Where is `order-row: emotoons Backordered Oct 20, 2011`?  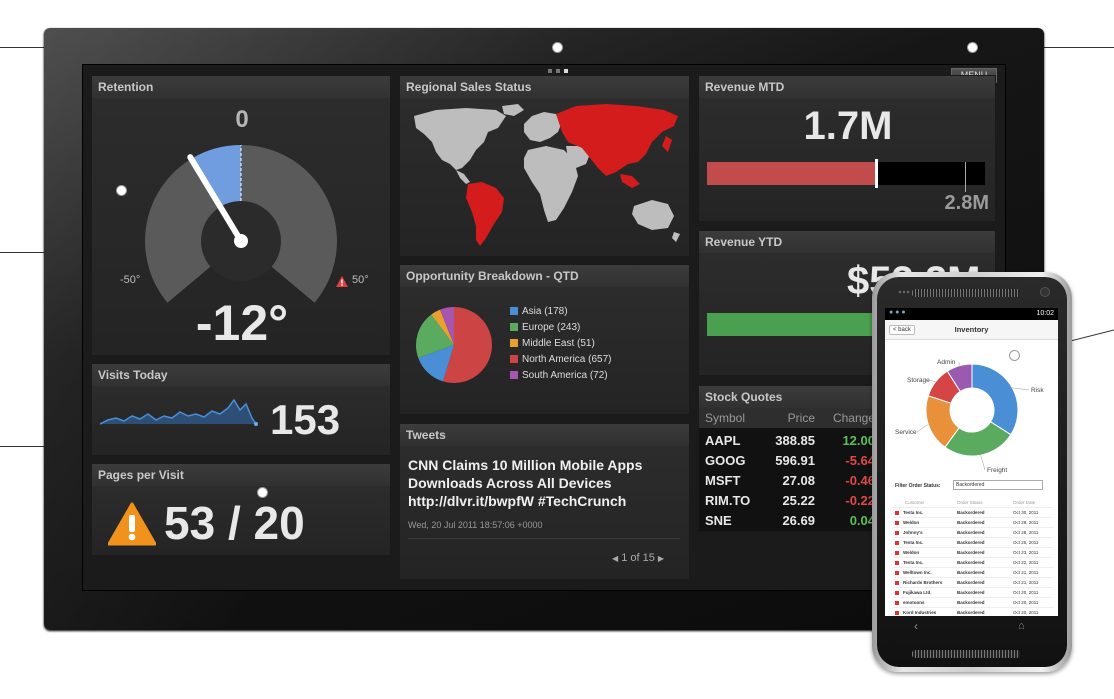 order-row: emotoons Backordered Oct 20, 2011 is located at coordinates (973, 603).